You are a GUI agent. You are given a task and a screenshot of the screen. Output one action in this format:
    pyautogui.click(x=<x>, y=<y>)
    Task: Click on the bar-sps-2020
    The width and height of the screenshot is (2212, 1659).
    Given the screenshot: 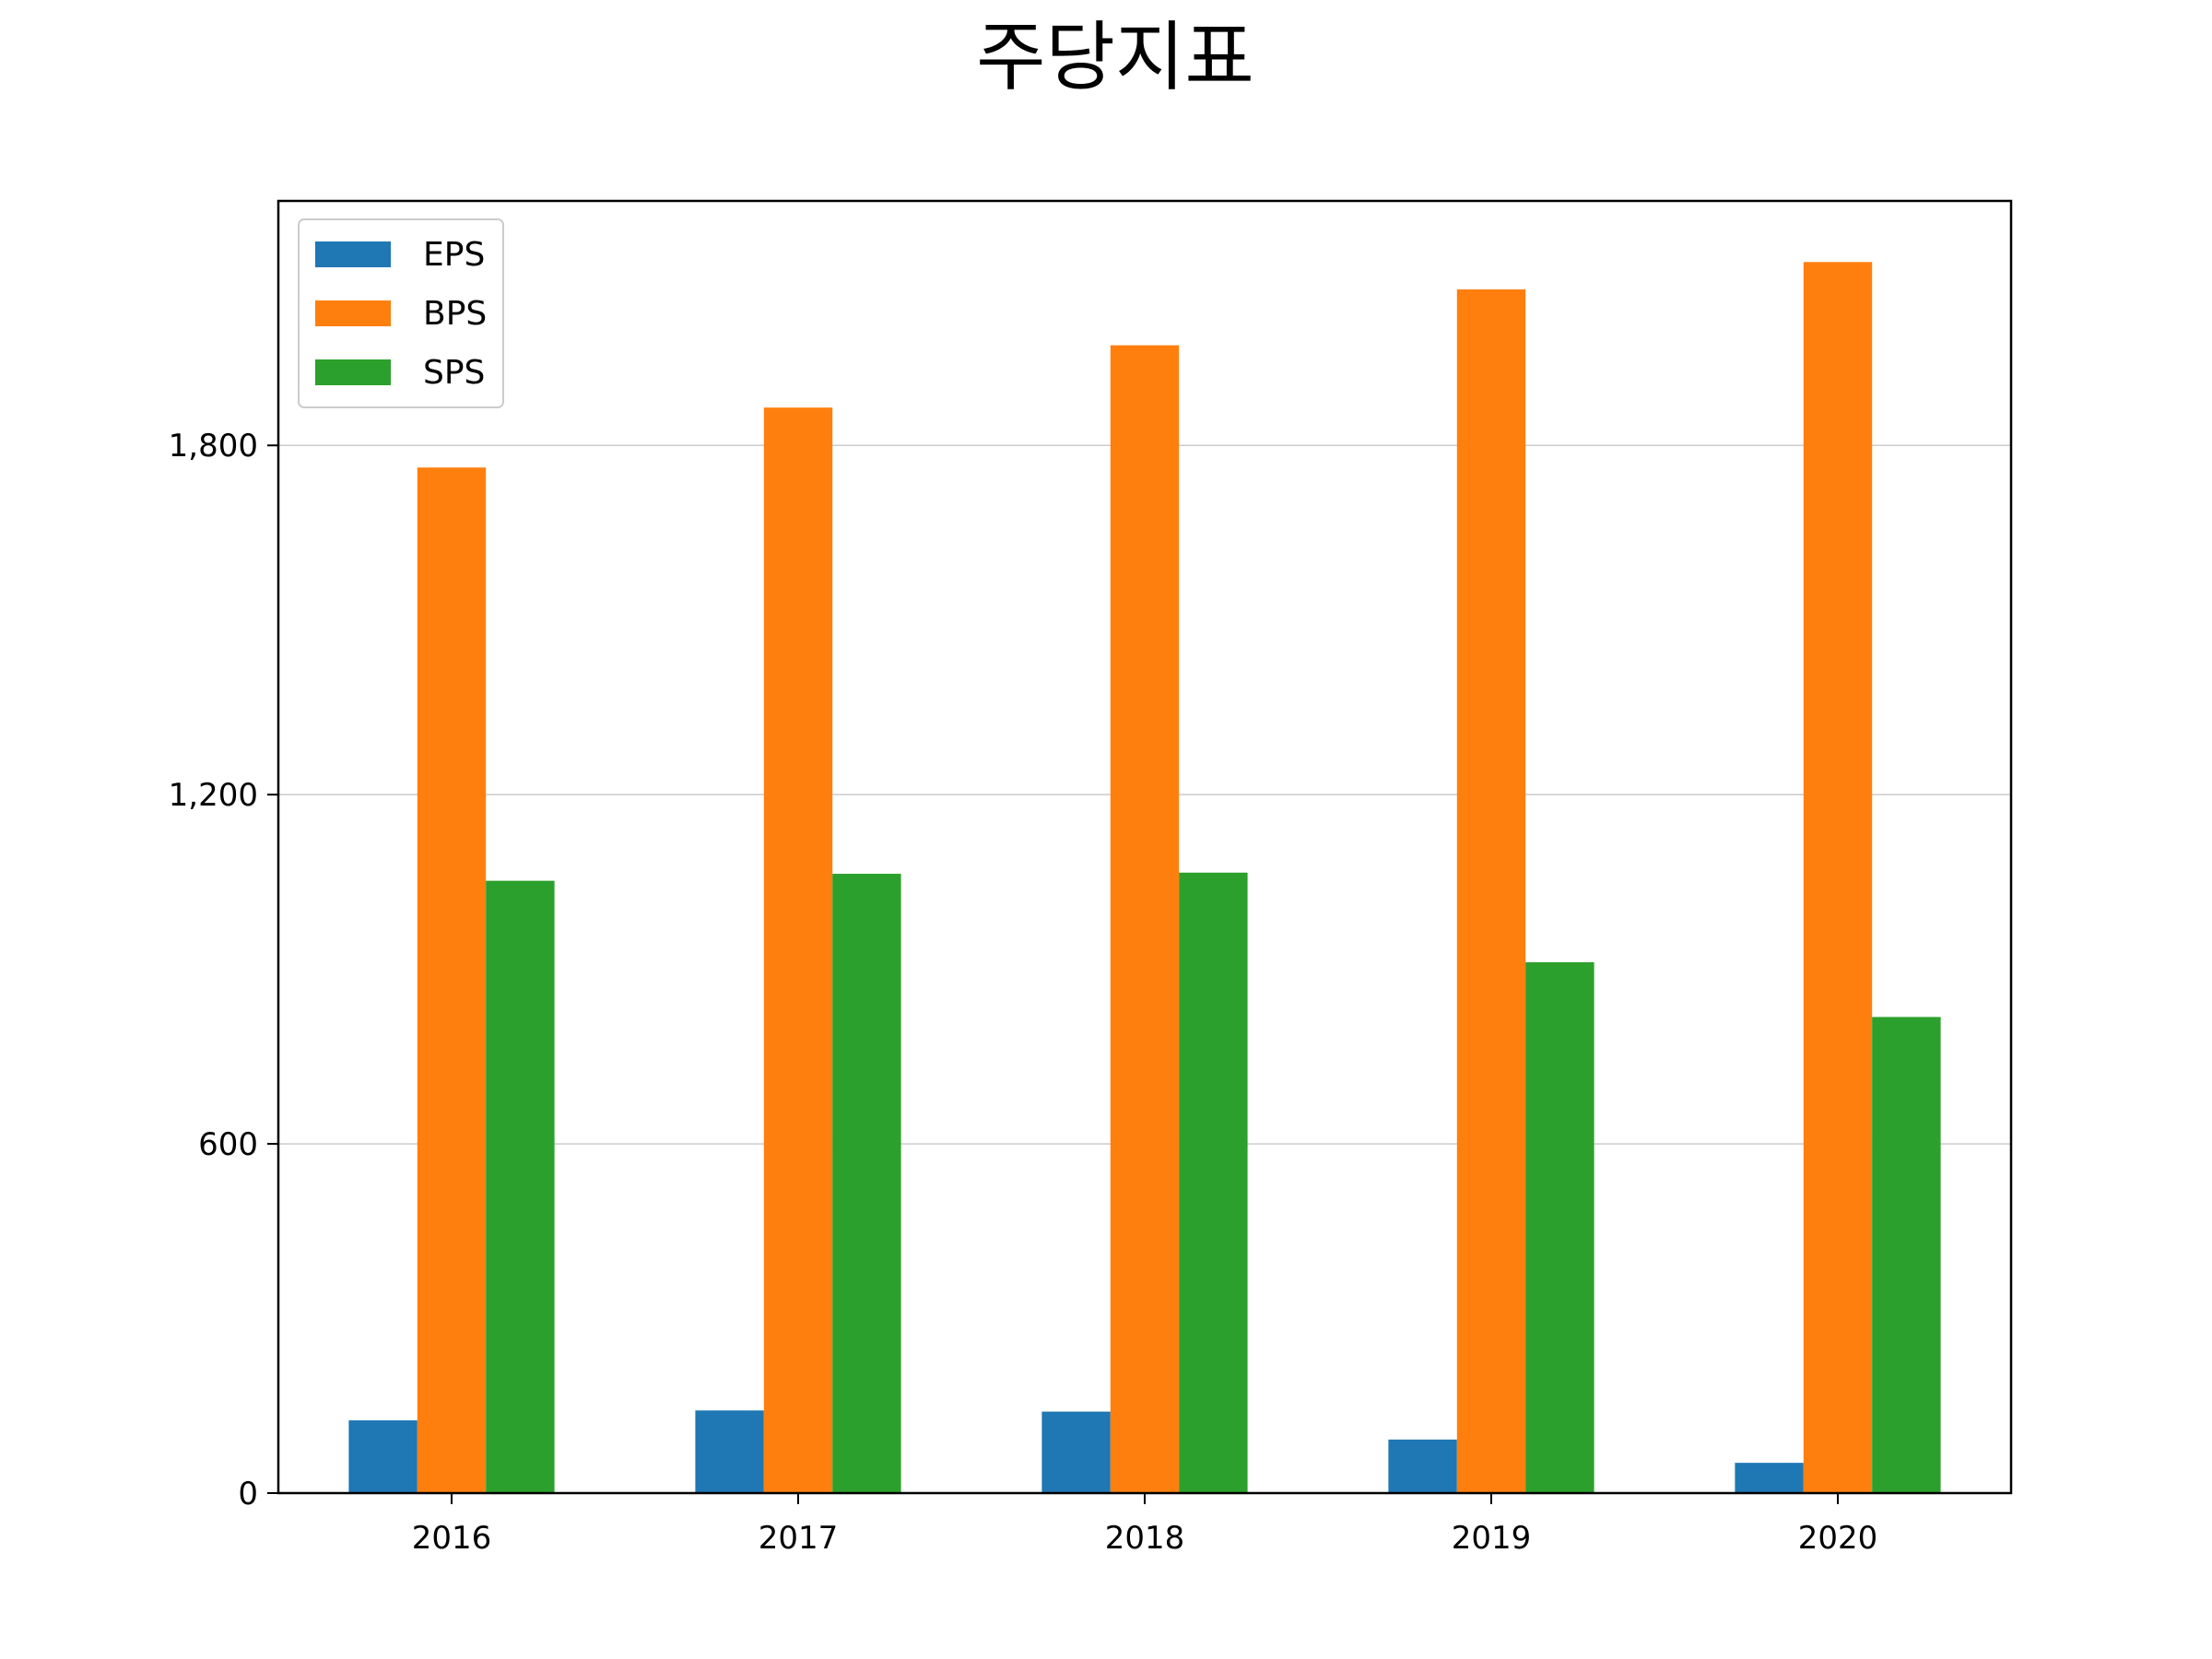 What is the action you would take?
    pyautogui.click(x=1906, y=1255)
    